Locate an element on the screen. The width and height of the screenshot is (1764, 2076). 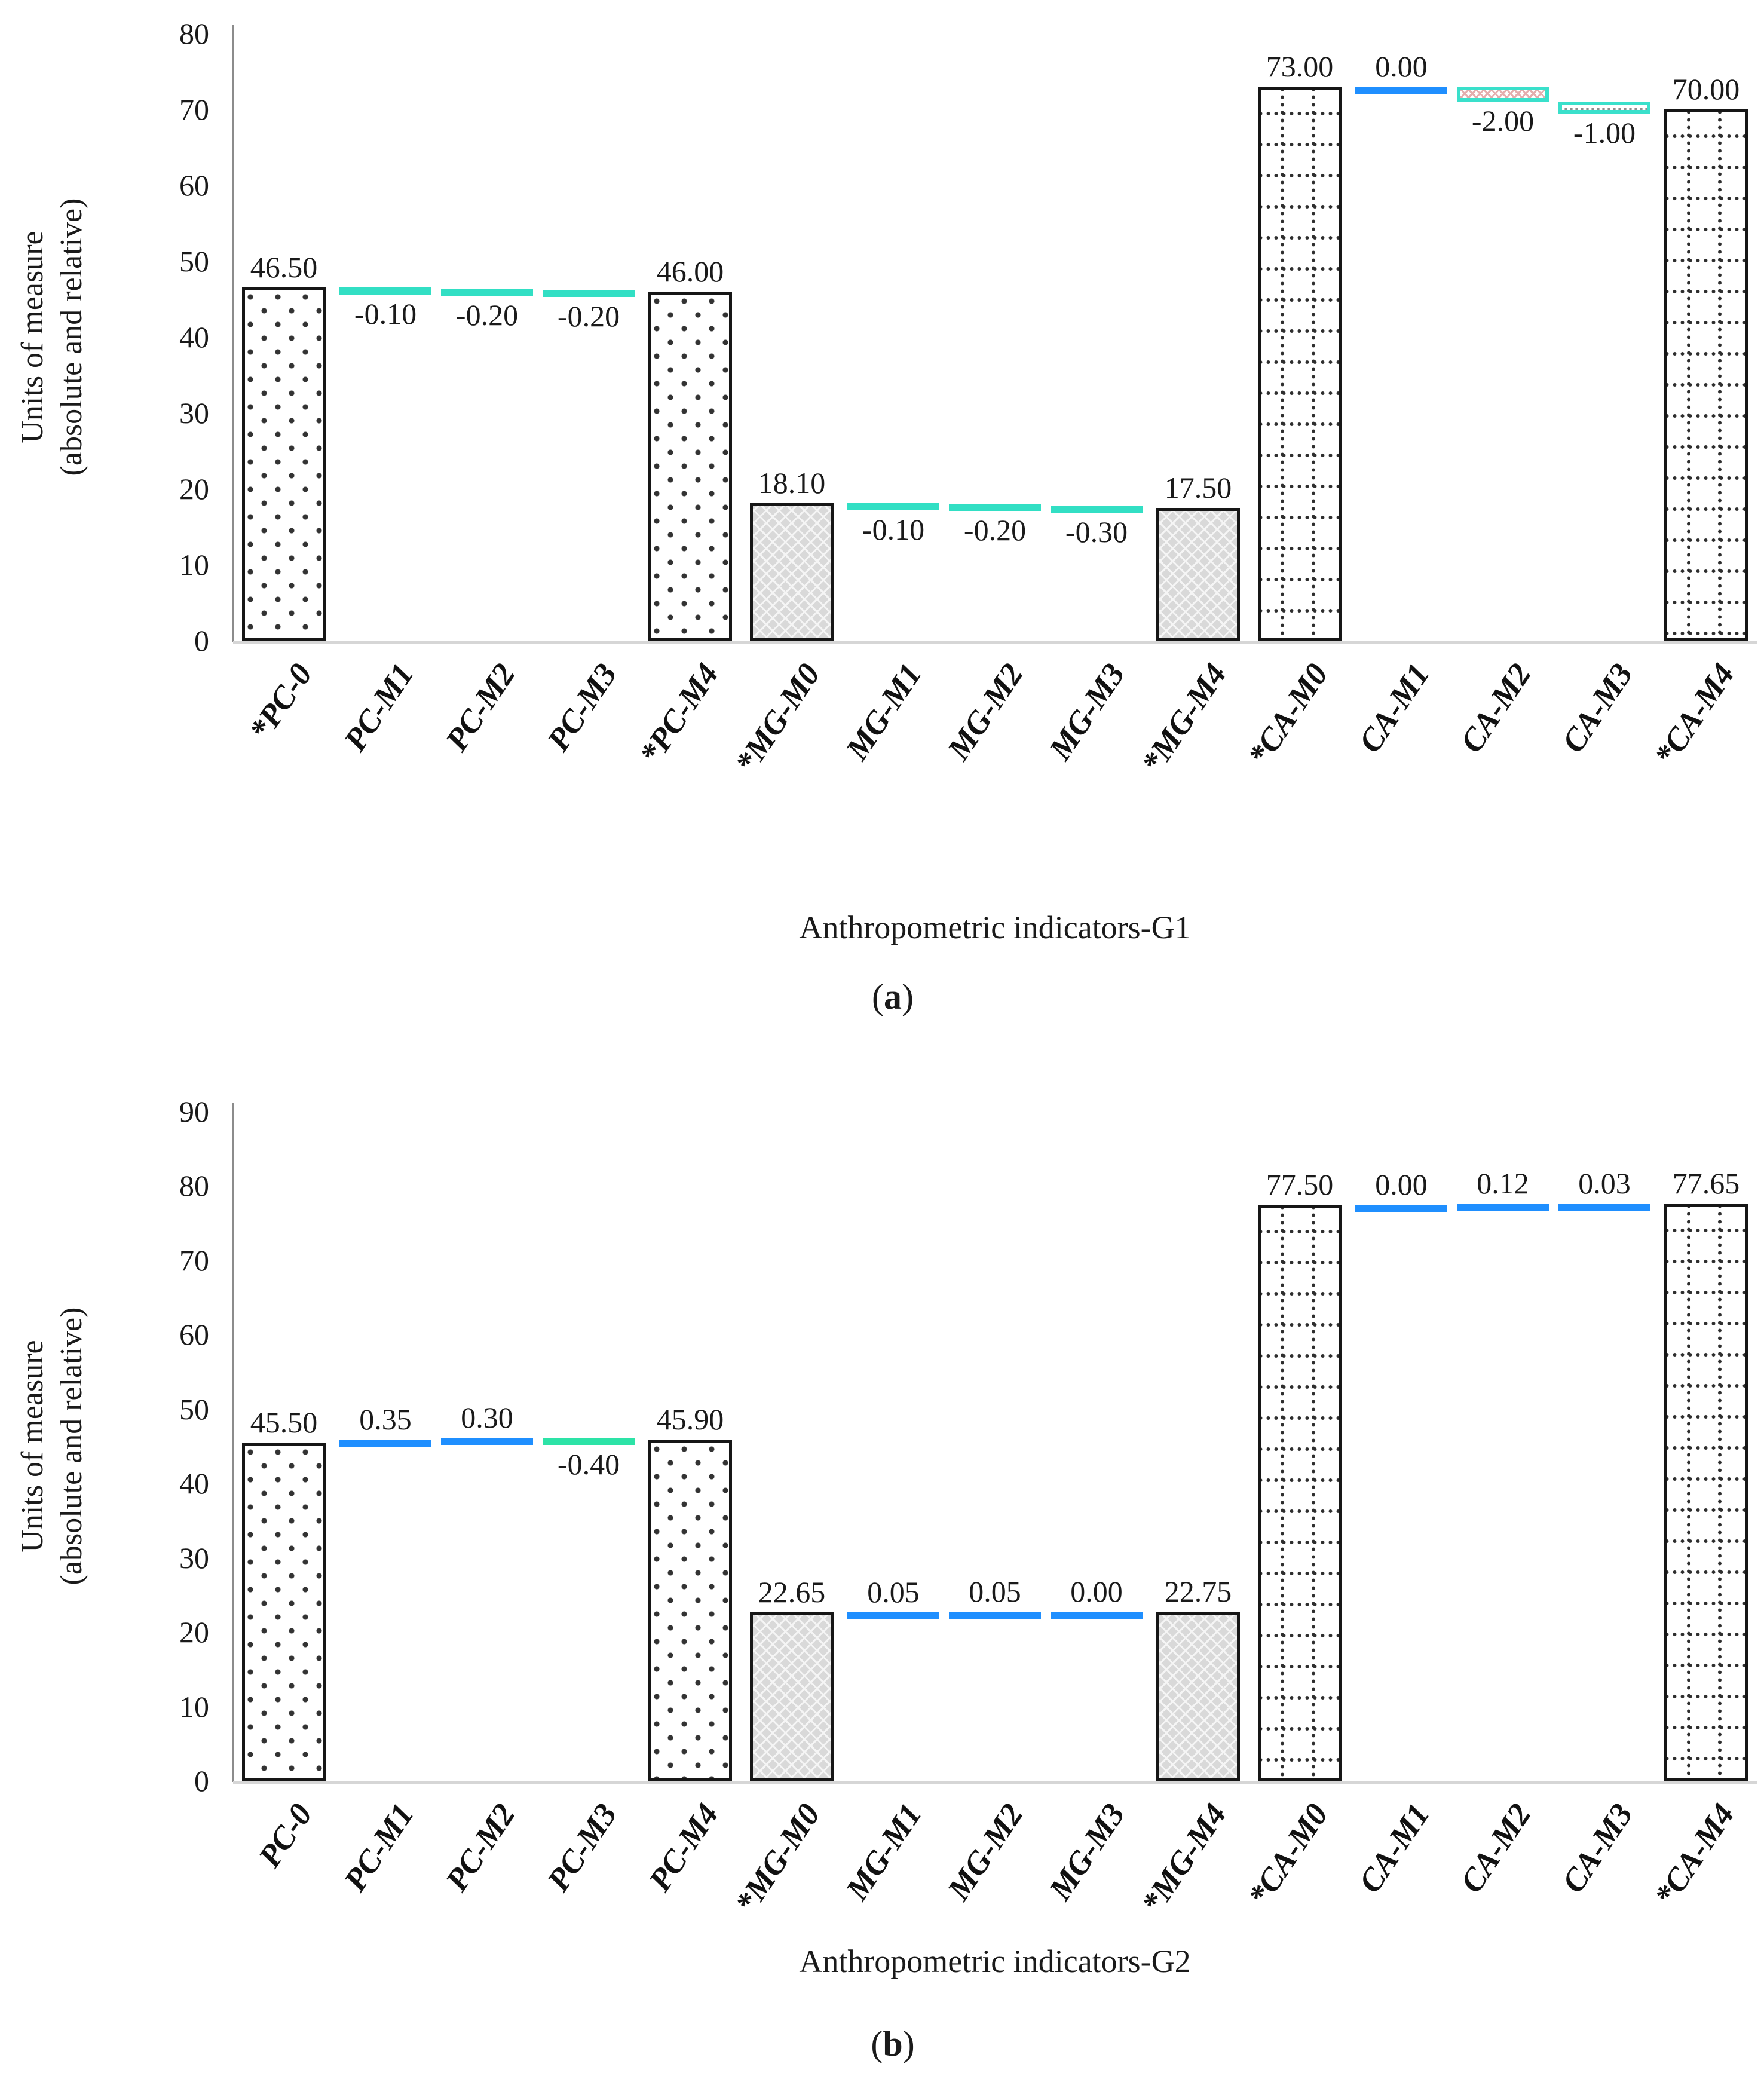
x-axis-line-b is located at coordinates (995, 1782).